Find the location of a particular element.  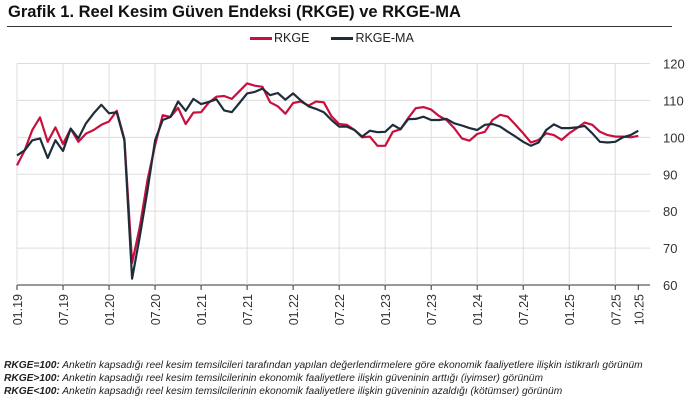

legend: RKGE RKGE-MA is located at coordinates (332, 38).